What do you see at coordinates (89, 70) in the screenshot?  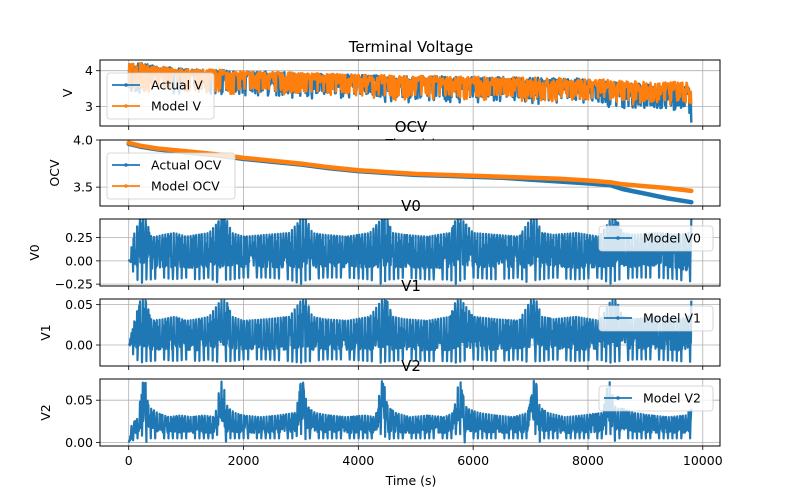 I see `y-tick-label: 4` at bounding box center [89, 70].